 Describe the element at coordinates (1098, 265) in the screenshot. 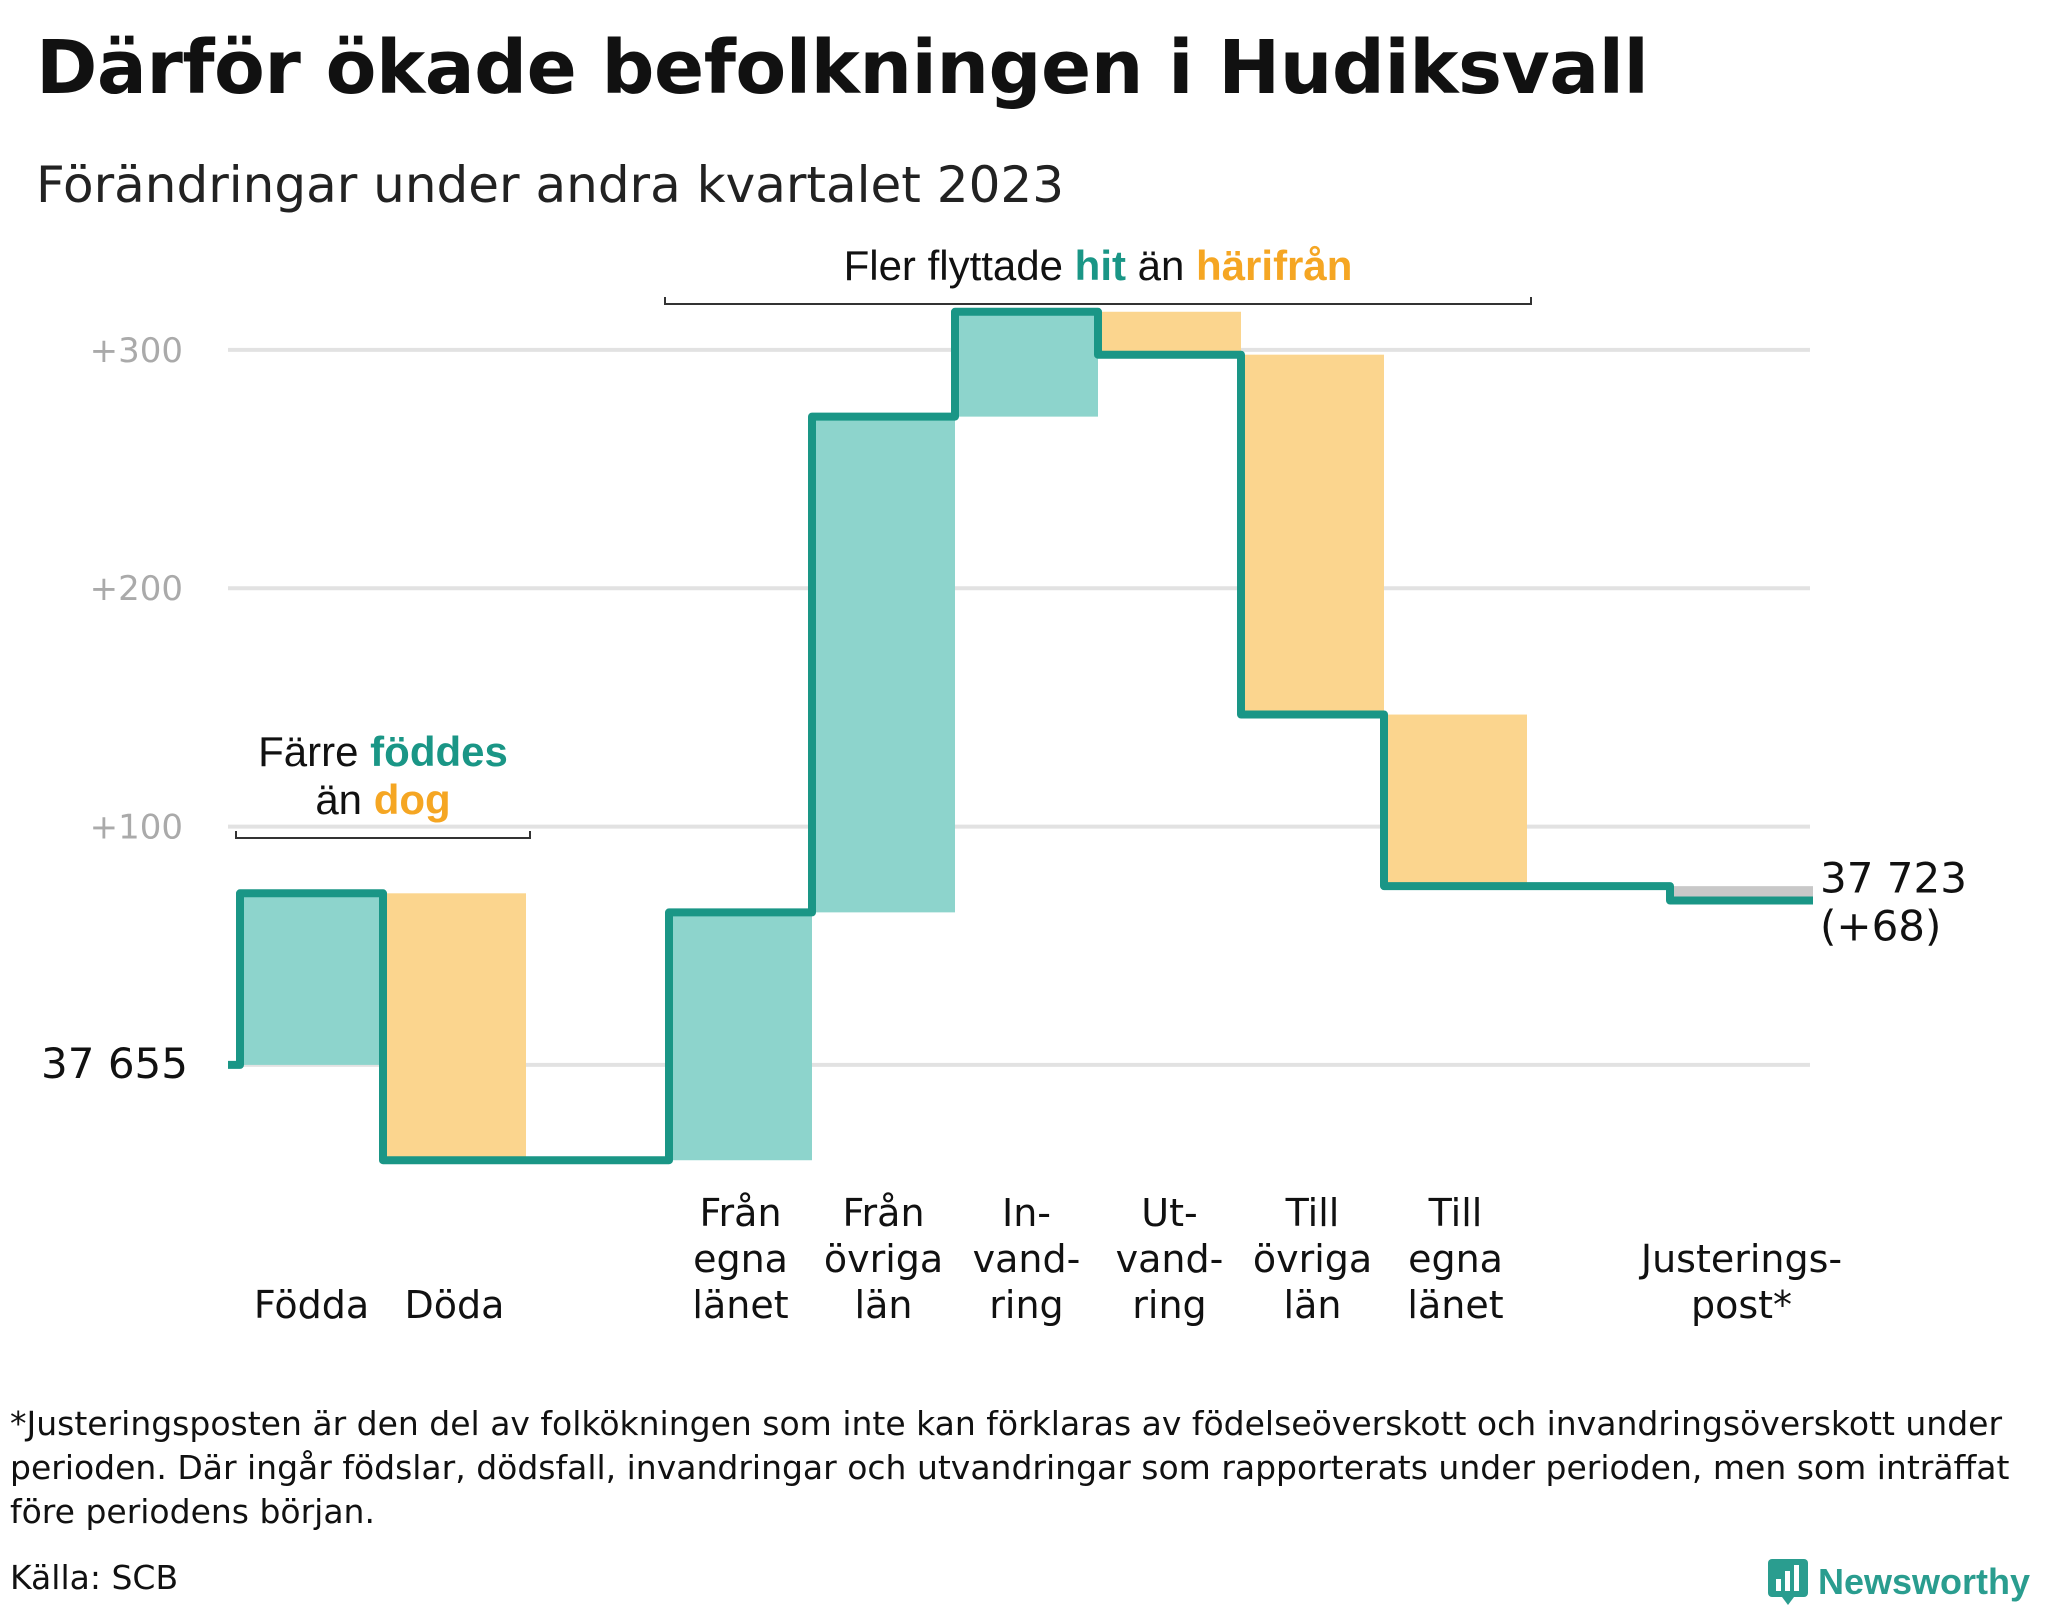

I see `annotation-text: Fler flyttade hit än härifrån` at that location.